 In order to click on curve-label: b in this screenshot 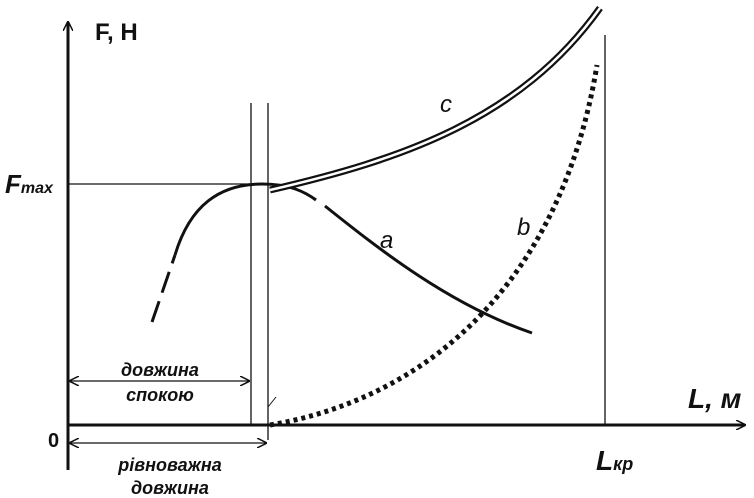, I will do `click(523, 227)`.